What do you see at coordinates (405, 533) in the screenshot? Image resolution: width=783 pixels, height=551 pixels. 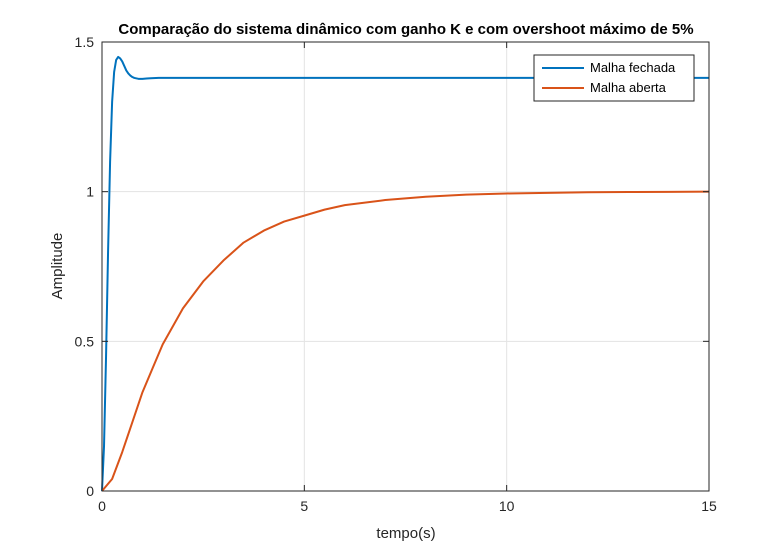 I see `x-axis-label: tempo(s)` at bounding box center [405, 533].